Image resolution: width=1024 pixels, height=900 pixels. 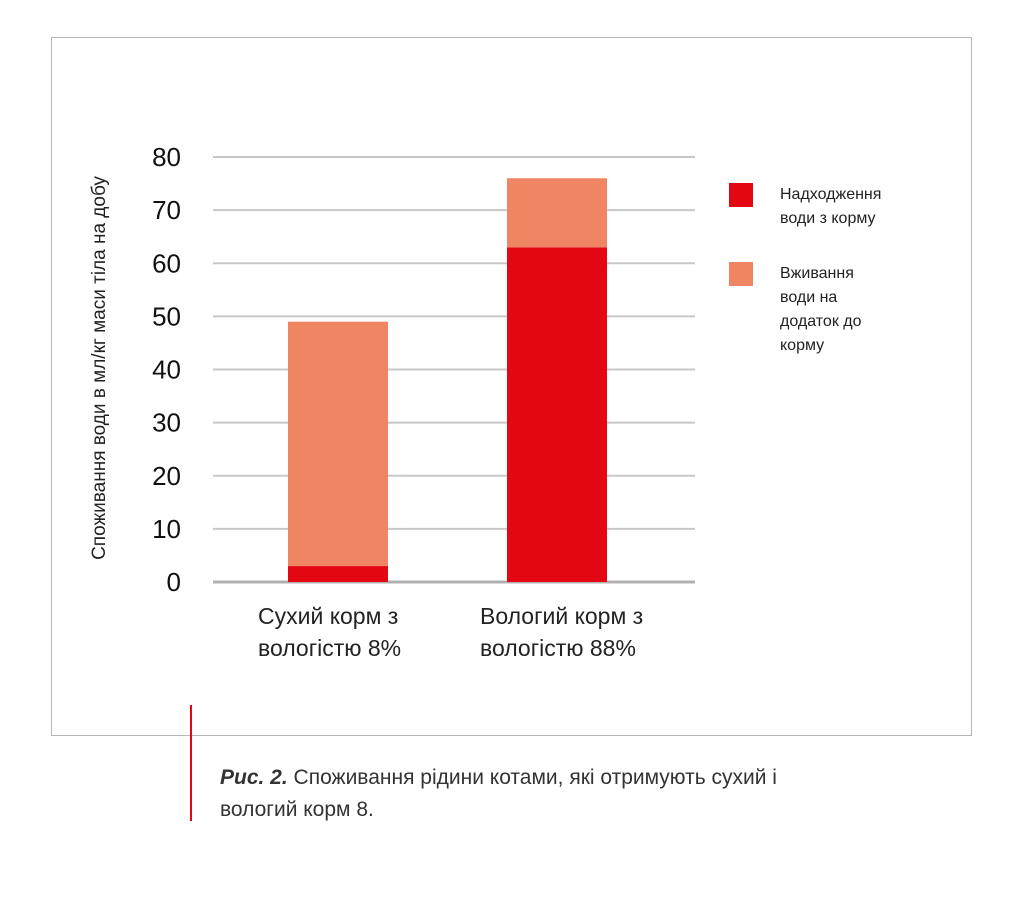 What do you see at coordinates (166, 157) in the screenshot?
I see `y-tick-label: 80` at bounding box center [166, 157].